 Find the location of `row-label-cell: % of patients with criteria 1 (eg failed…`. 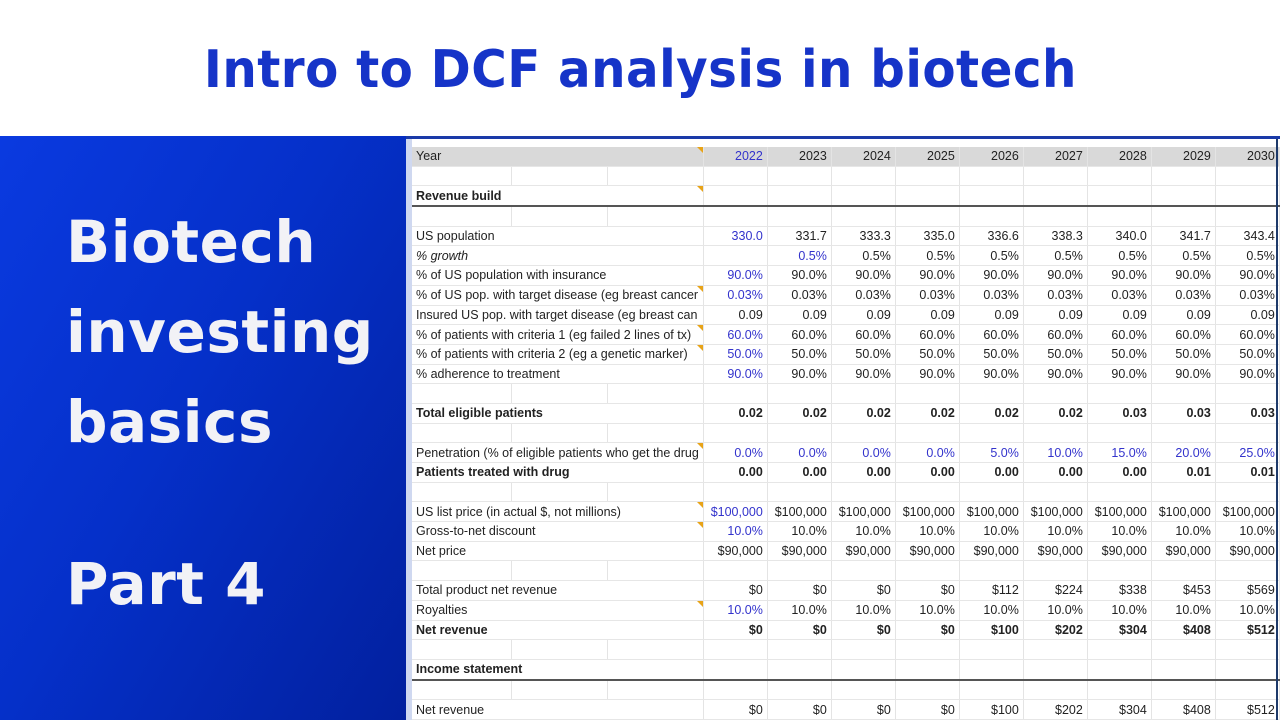

row-label-cell: % of patients with criteria 1 (eg failed… is located at coordinates (558, 334).